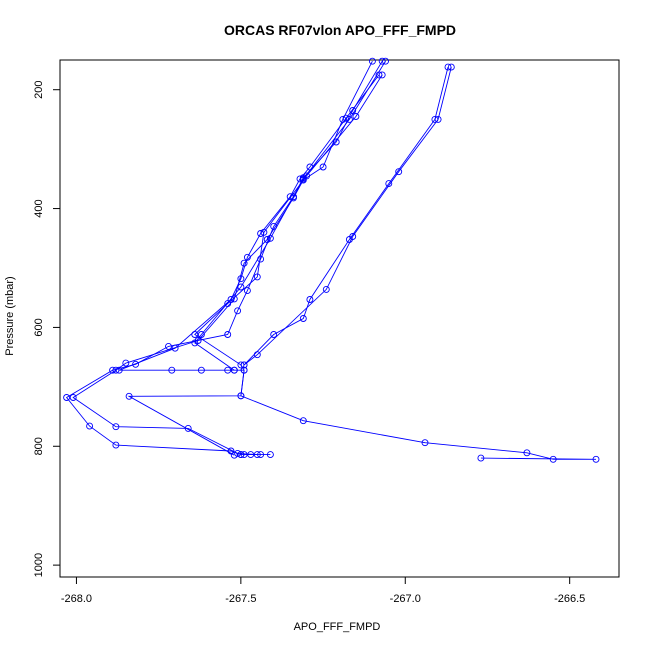  What do you see at coordinates (39, 565) in the screenshot?
I see `y-tick-label: 1000` at bounding box center [39, 565].